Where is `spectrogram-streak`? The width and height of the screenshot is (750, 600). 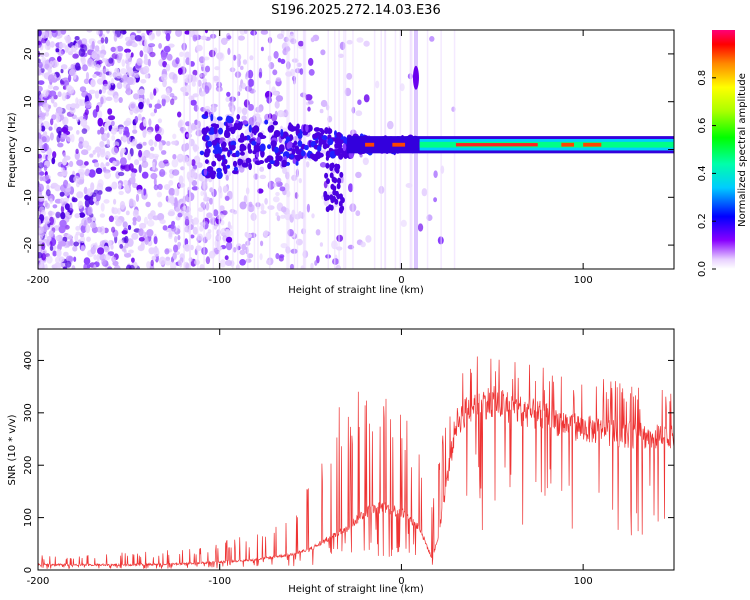 spectrogram-streak is located at coordinates (328, 149).